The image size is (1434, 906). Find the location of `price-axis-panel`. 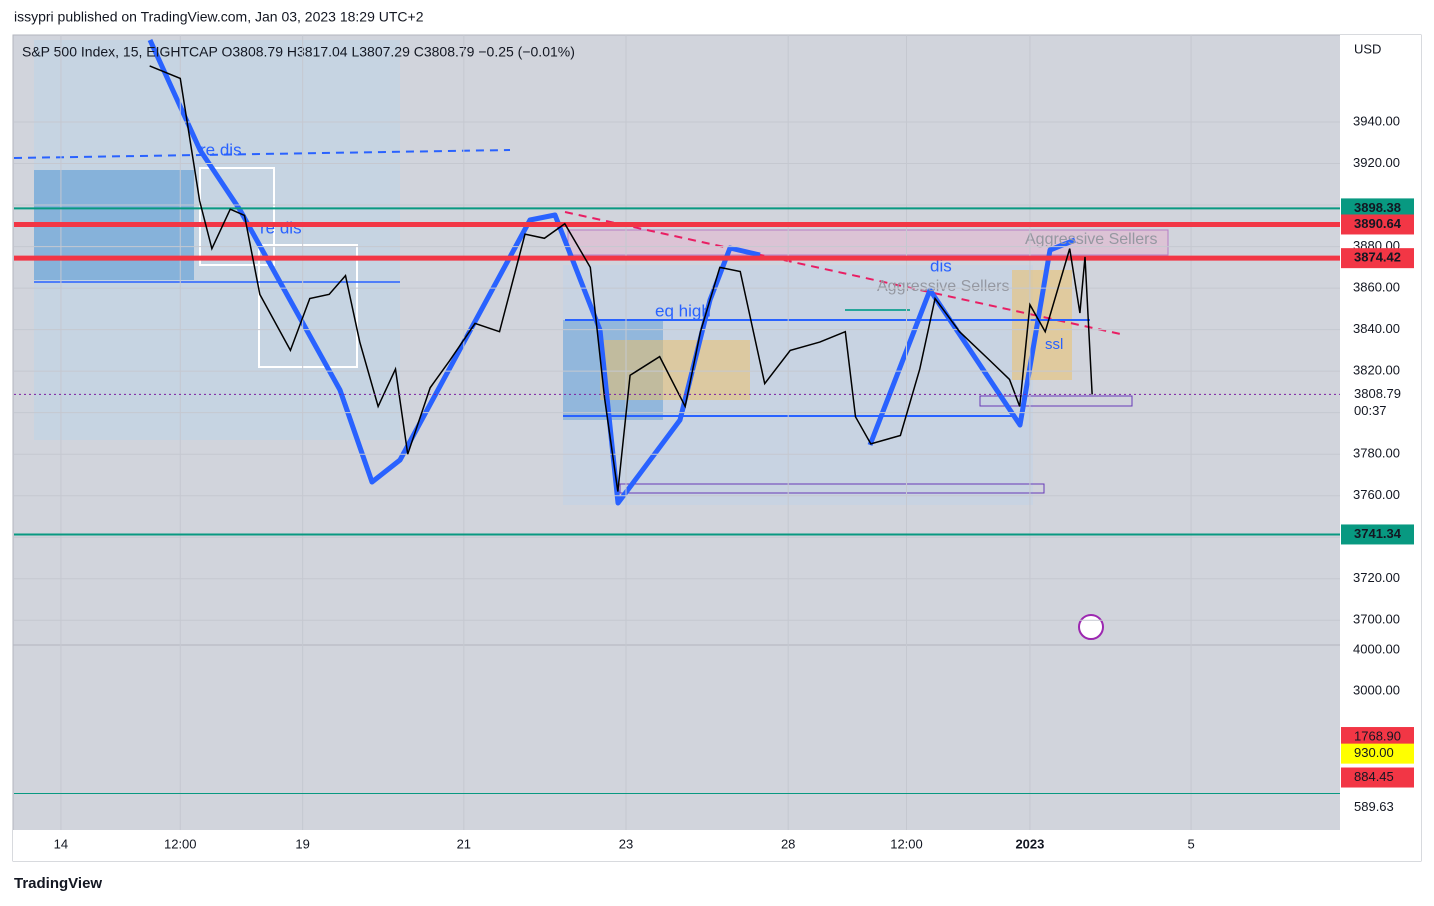

price-axis-panel is located at coordinates (1380, 448).